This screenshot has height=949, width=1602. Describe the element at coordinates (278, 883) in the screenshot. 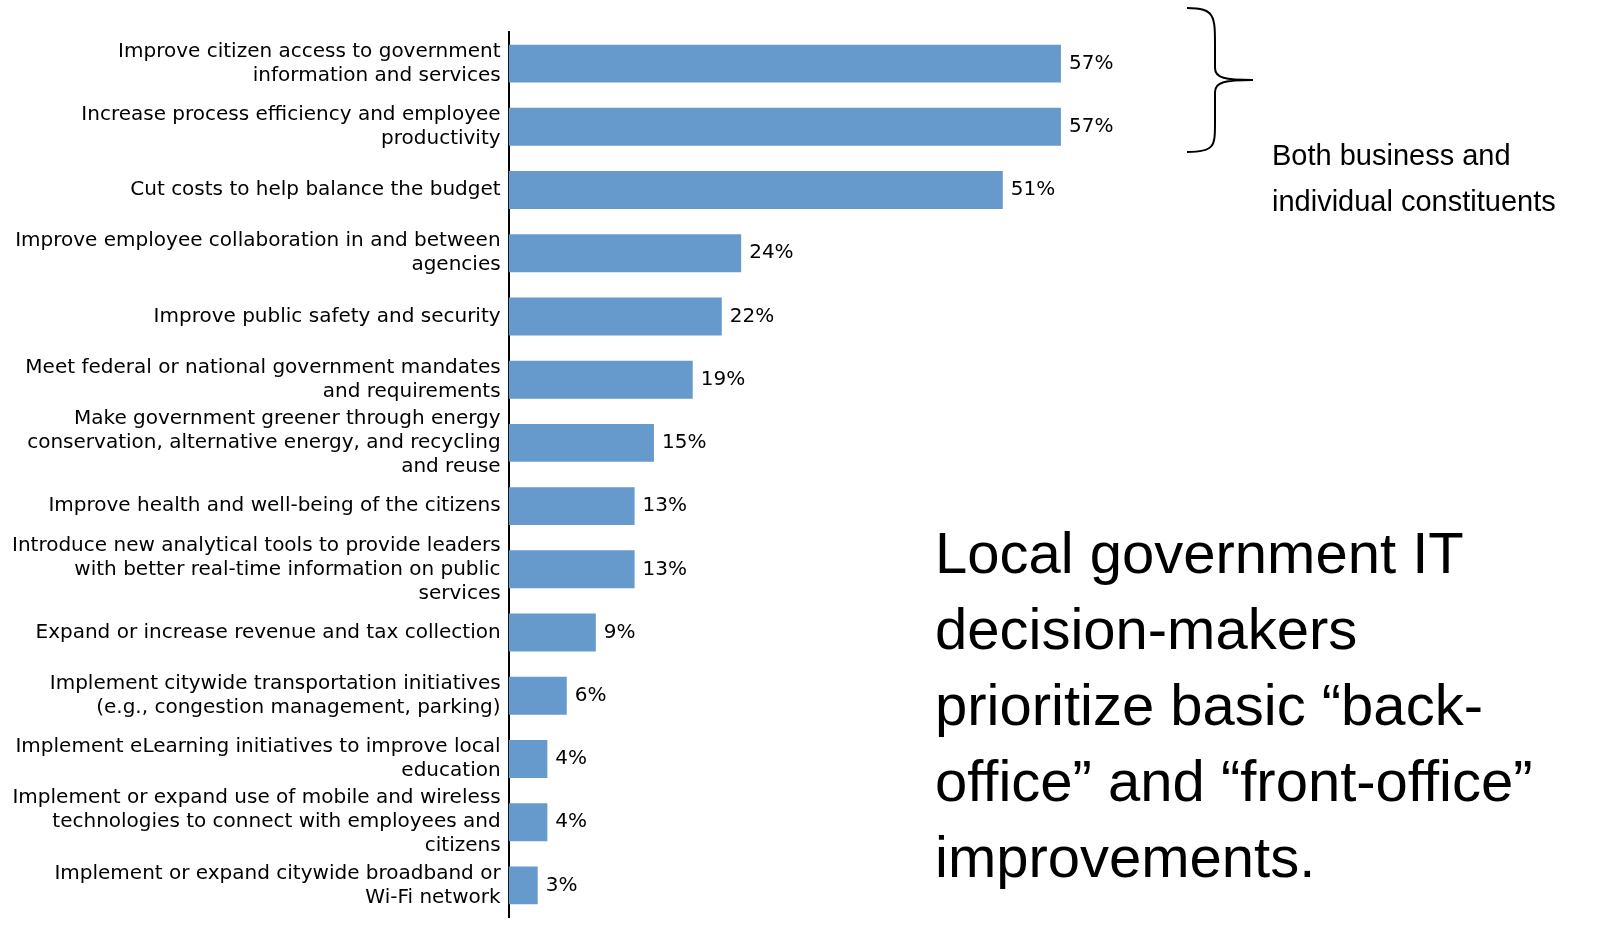

I see `y-tick-label: Implement or expand citywide broadband or Wi-Fi network` at that location.